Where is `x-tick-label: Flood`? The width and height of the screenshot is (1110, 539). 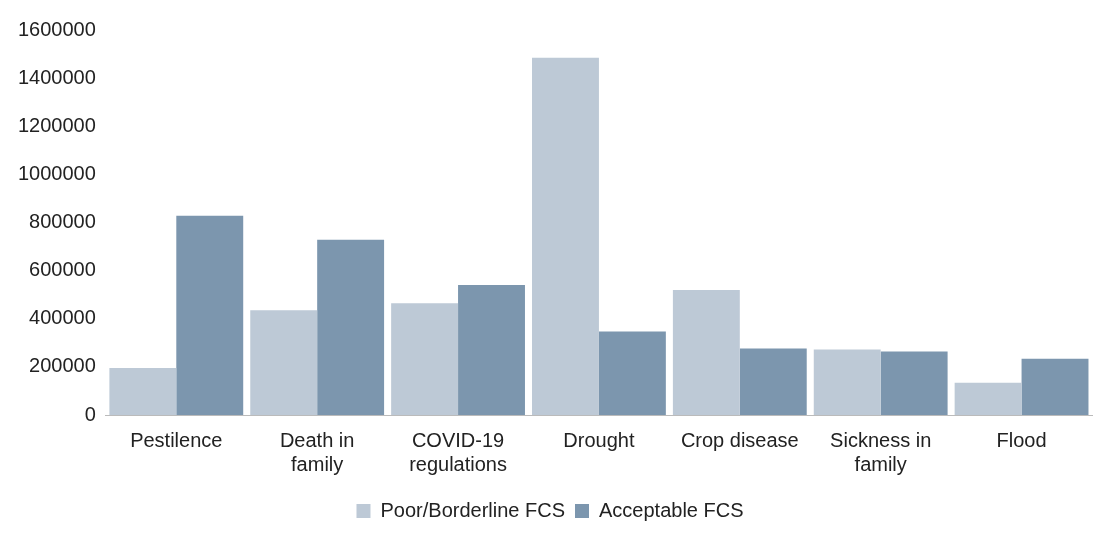 x-tick-label: Flood is located at coordinates (1021, 439).